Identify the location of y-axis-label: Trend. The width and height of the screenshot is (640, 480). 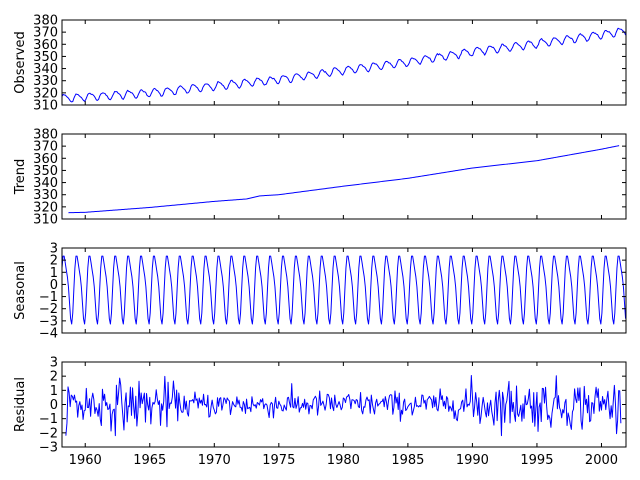
(20, 177).